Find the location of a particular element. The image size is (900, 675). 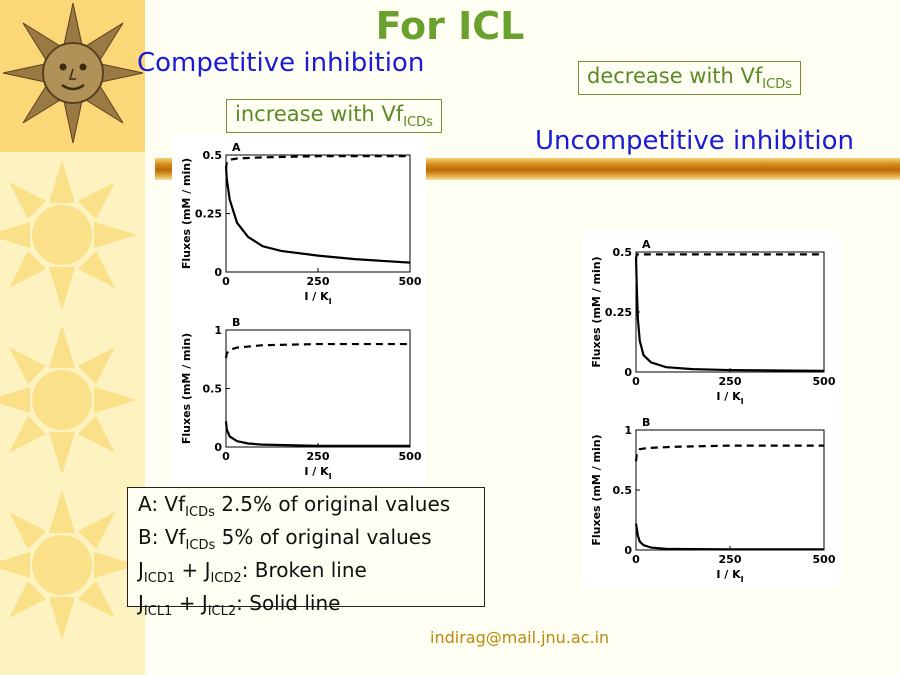

legend-text: 5% of original values is located at coordinates (323, 537).